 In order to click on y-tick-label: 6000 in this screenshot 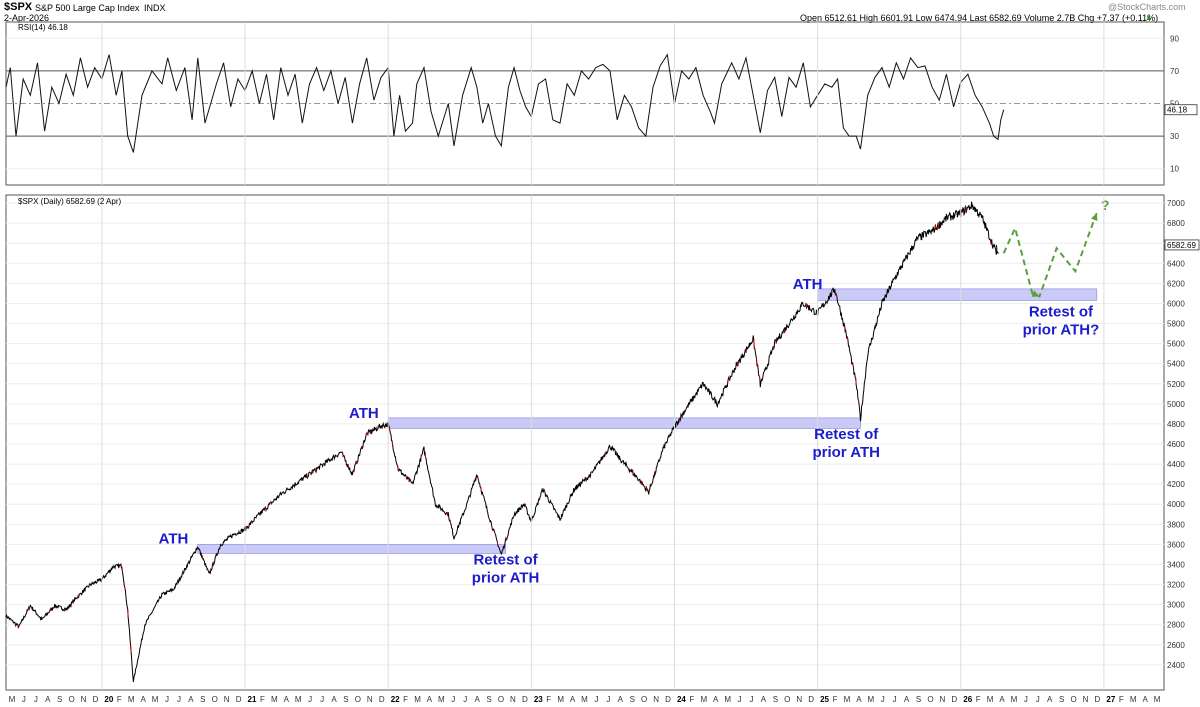, I will do `click(1176, 303)`.